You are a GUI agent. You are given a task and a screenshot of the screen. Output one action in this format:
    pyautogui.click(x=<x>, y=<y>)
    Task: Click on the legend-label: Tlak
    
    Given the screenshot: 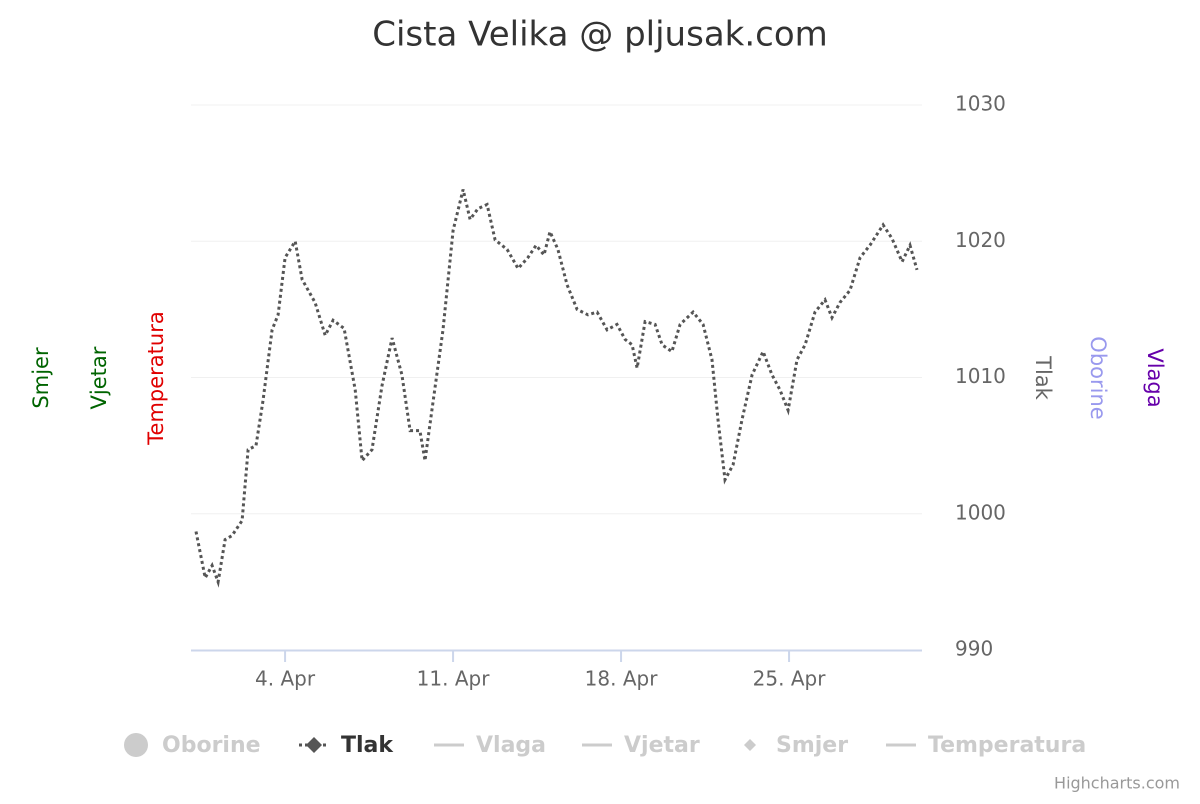 What is the action you would take?
    pyautogui.click(x=367, y=745)
    